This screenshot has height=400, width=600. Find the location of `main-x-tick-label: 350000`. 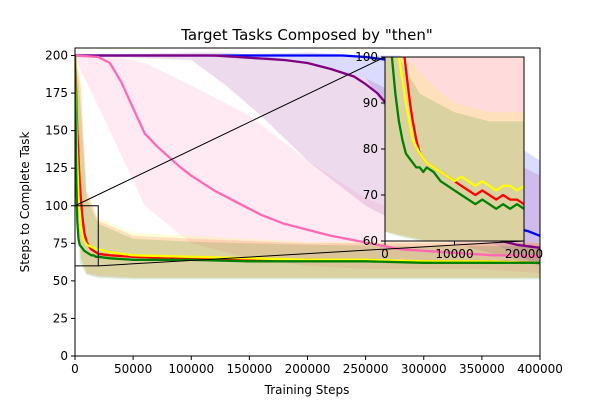

main-x-tick-label: 350000 is located at coordinates (482, 369).